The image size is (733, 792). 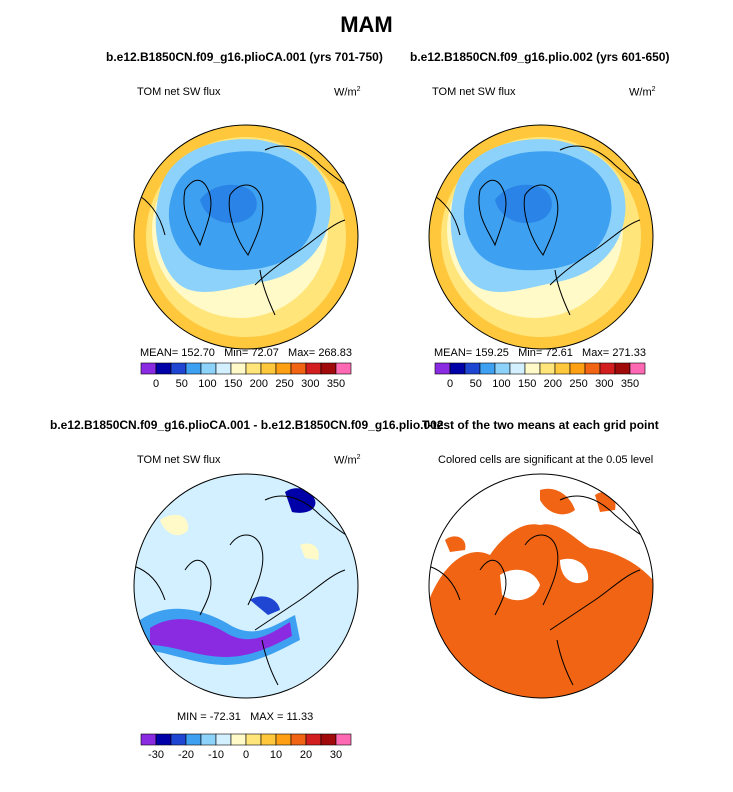 I want to click on map-1-border, so click(x=246, y=237).